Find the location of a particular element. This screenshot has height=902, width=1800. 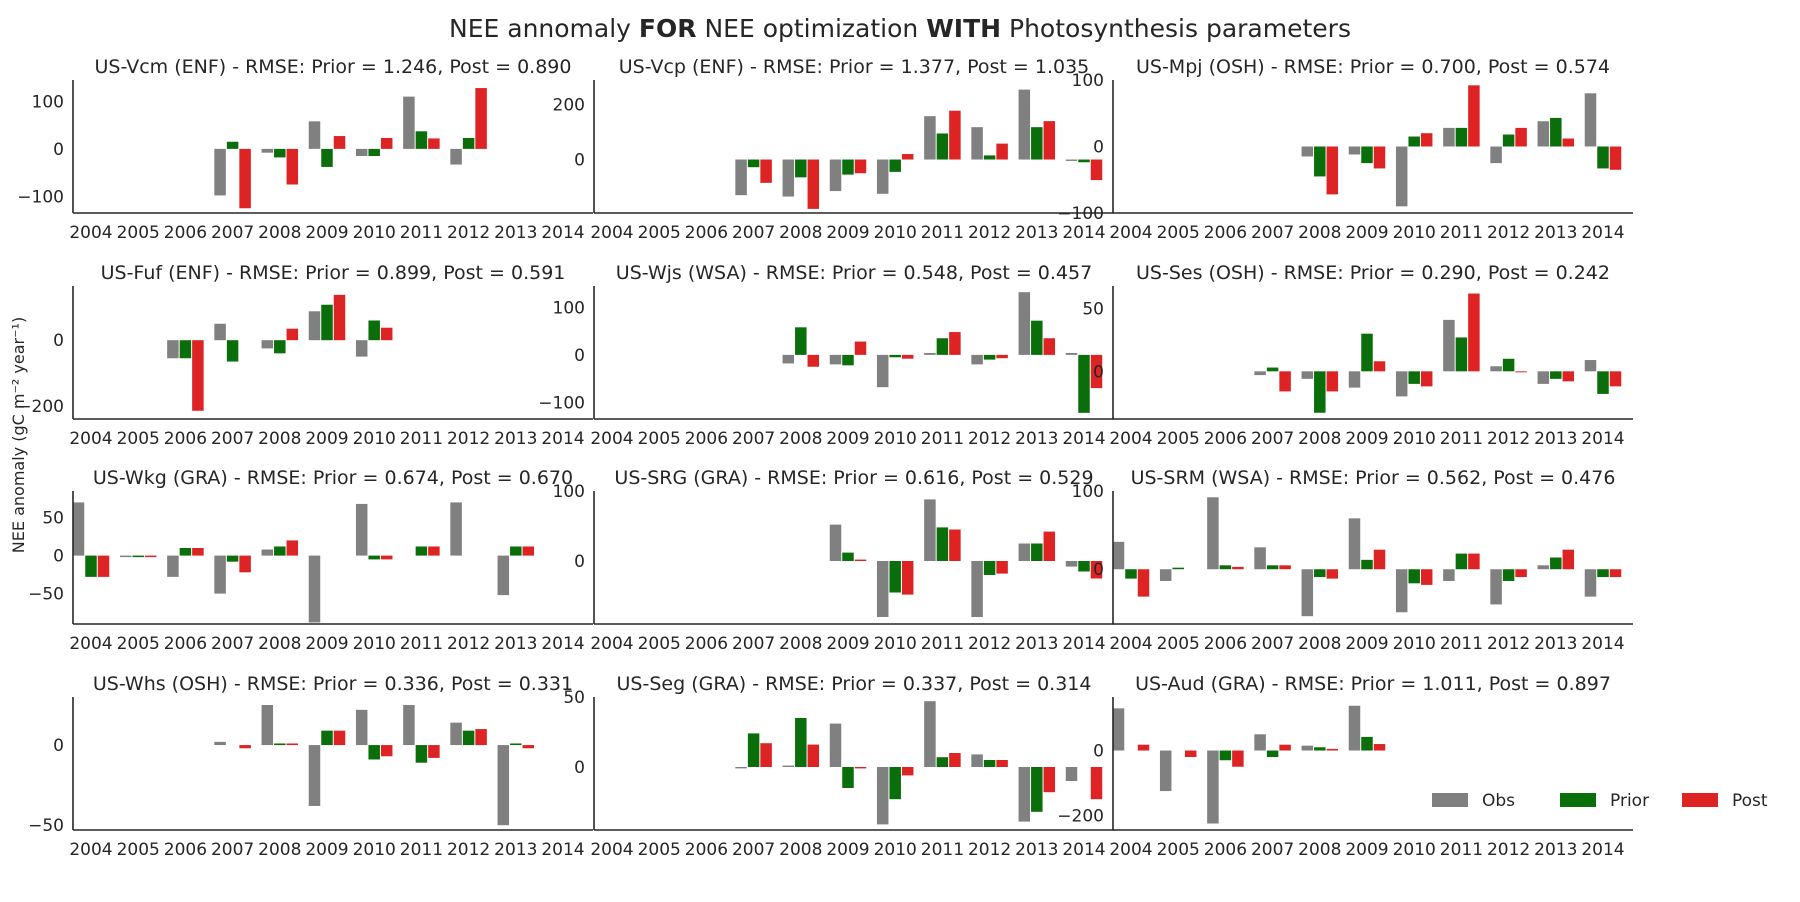

x-tick-label: 2006 is located at coordinates (706, 644).